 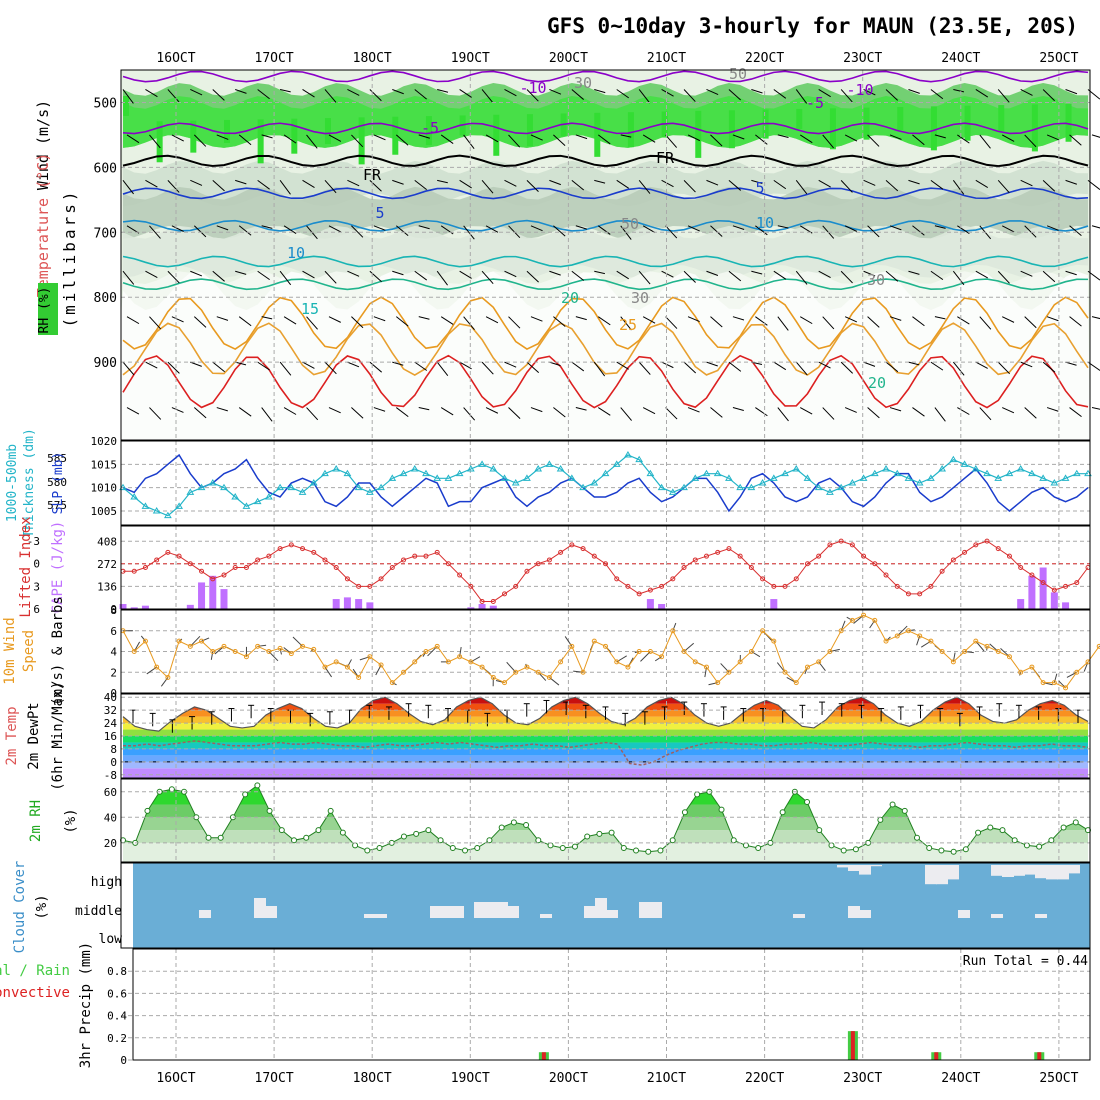 What do you see at coordinates (862, 1078) in the screenshot?
I see `x-tick-bottom: 23OCT` at bounding box center [862, 1078].